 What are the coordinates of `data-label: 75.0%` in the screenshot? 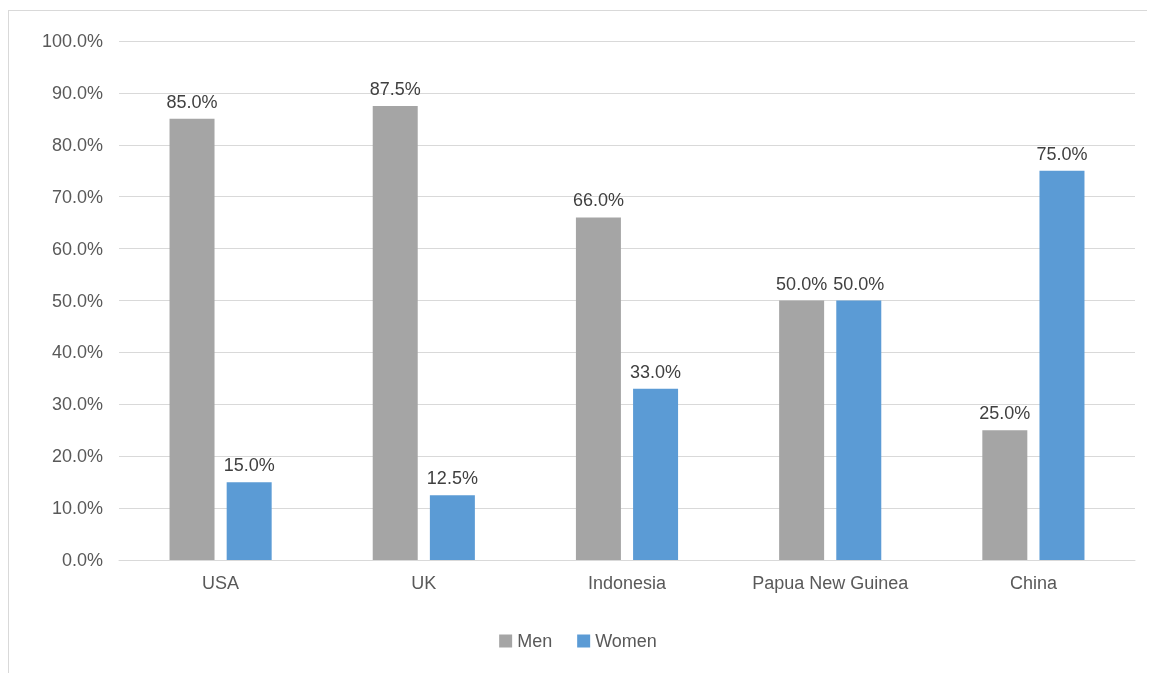 It's located at (1062, 153).